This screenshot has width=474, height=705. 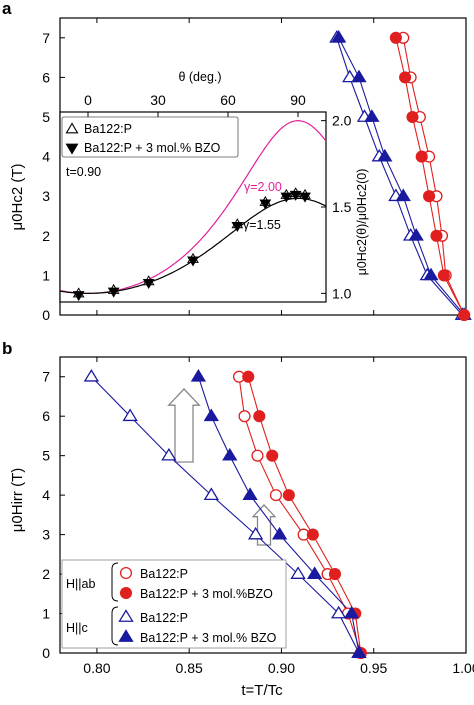 I want to click on arrow-large-icon, so click(x=184, y=425).